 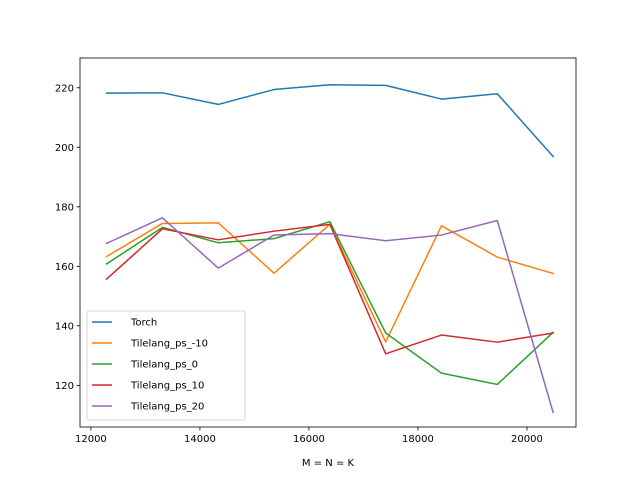 I want to click on legend-label-1: Tilelang_ps_-10, so click(x=169, y=344).